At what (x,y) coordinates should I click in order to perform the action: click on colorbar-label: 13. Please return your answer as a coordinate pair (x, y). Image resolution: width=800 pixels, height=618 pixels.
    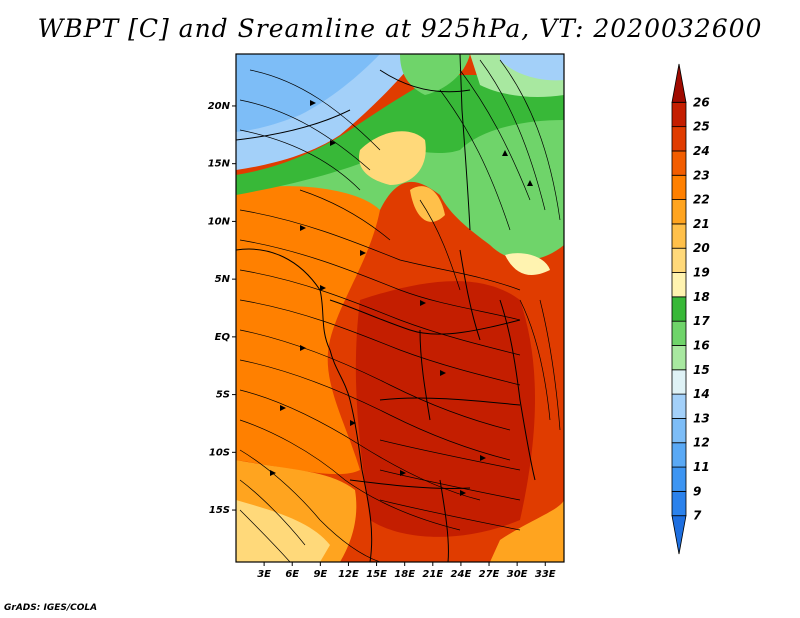
    Looking at the image, I should click on (701, 418).